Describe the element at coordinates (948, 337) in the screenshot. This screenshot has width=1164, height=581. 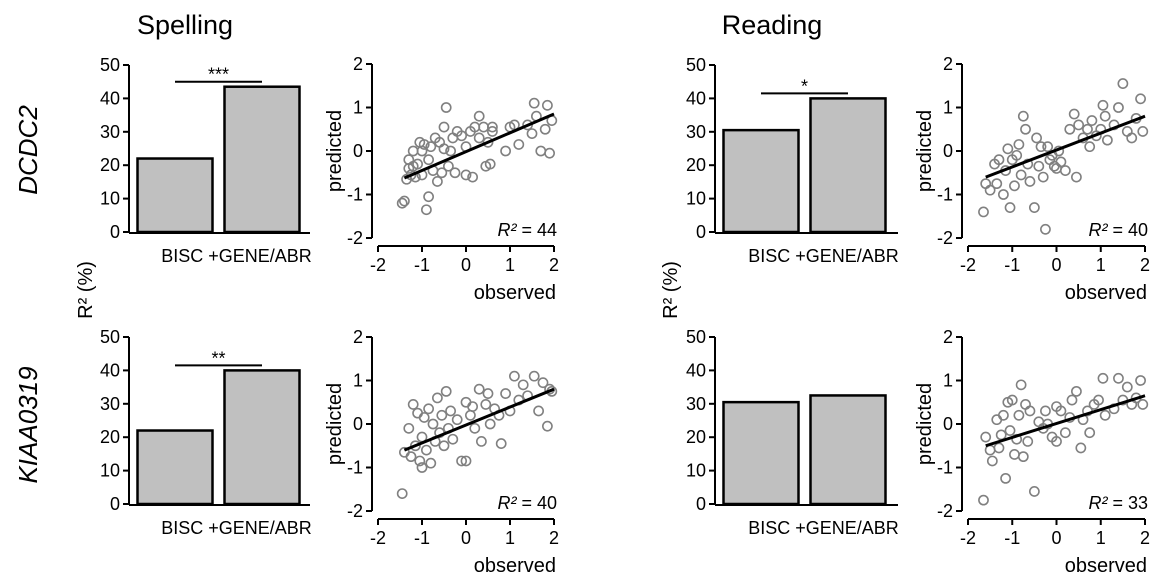
I see `y-tick-label: 2` at that location.